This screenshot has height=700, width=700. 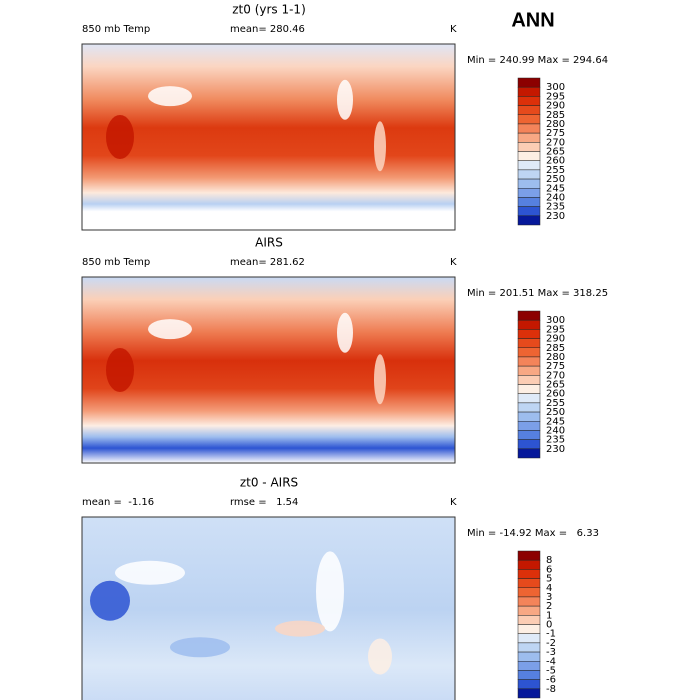 I want to click on colorbar-label: 3, so click(x=549, y=597).